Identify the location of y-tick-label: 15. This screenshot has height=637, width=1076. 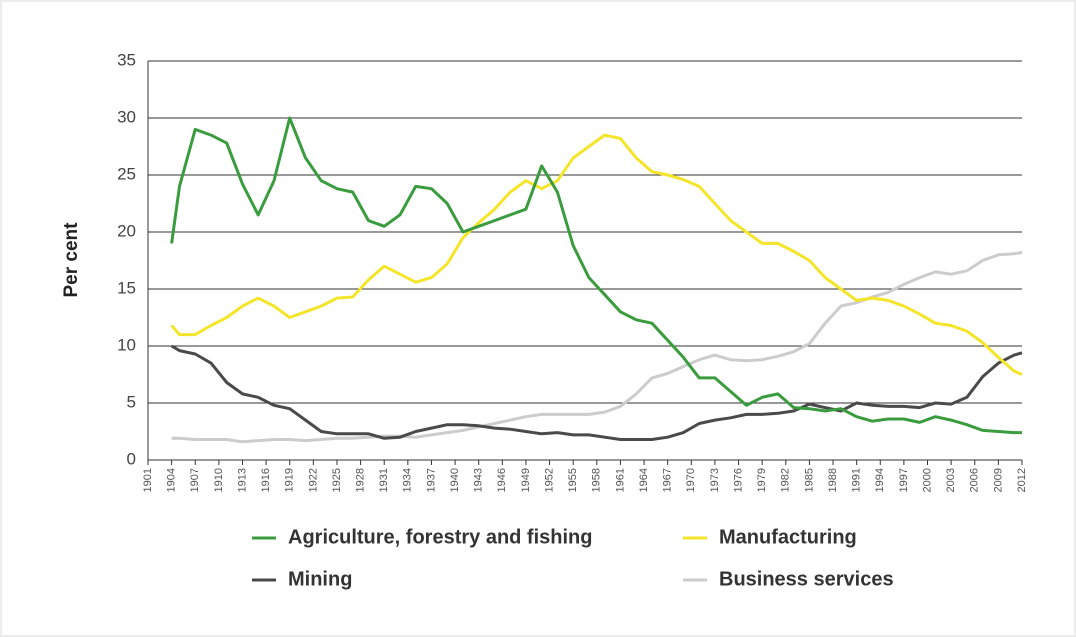
(126, 287).